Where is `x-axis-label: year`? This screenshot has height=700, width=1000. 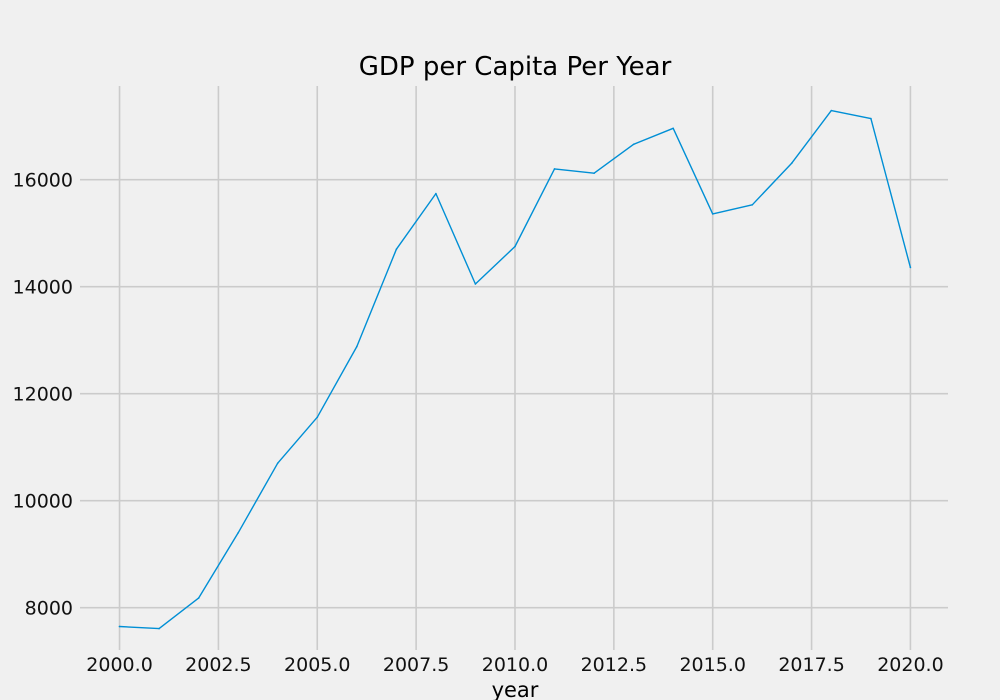 x-axis-label: year is located at coordinates (515, 689).